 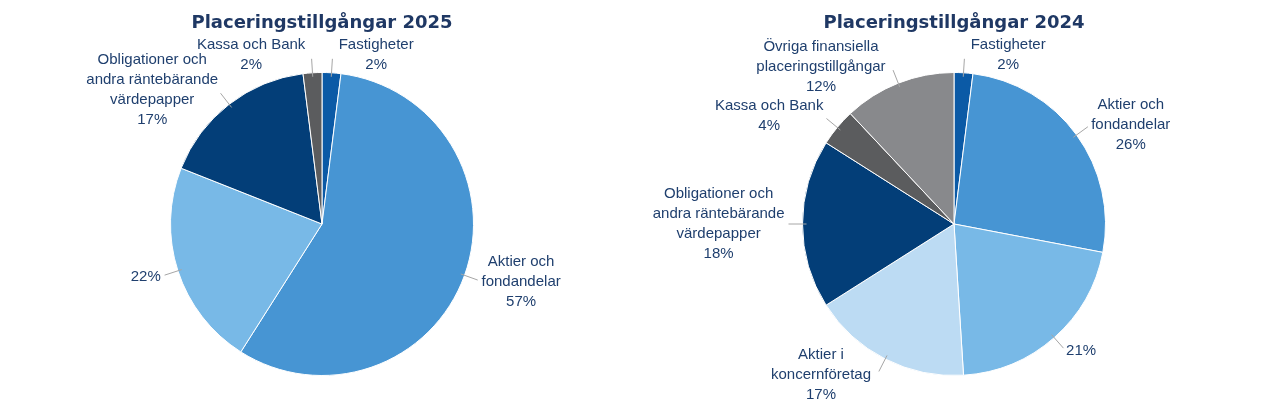 I want to click on data-label: 22%, so click(x=145, y=275).